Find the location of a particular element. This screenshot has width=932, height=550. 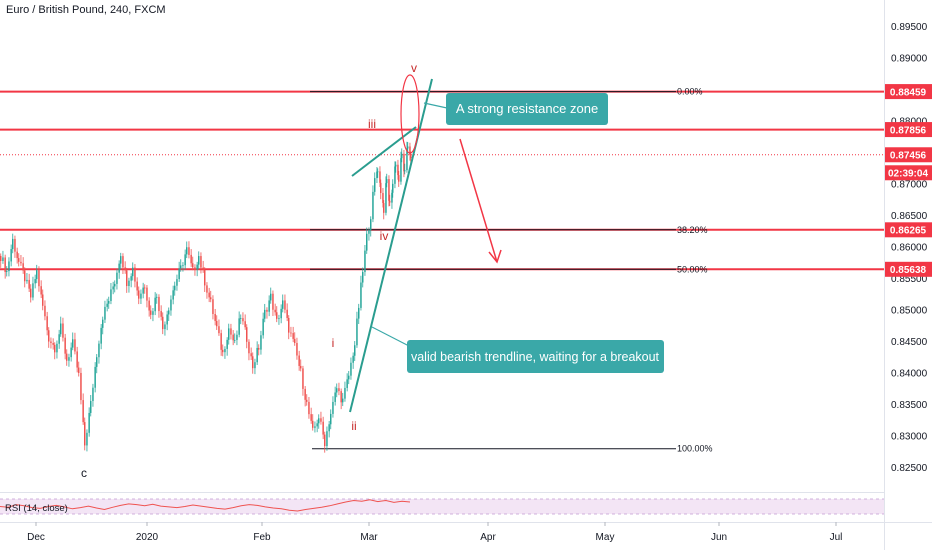

bearish-arrow-head is located at coordinates (495, 256).